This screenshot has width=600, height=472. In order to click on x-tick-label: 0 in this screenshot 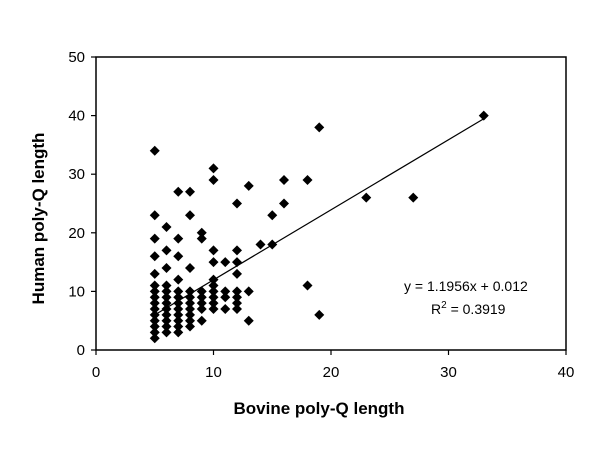, I will do `click(96, 372)`.